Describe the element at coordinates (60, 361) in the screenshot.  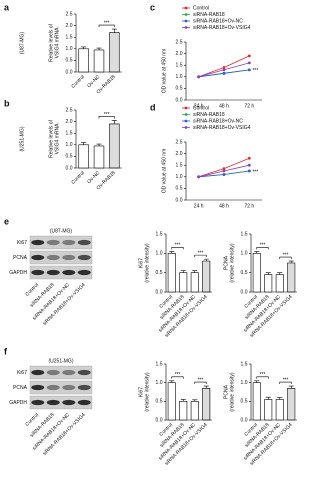
I see `blot-cell: (U251-MG)` at that location.